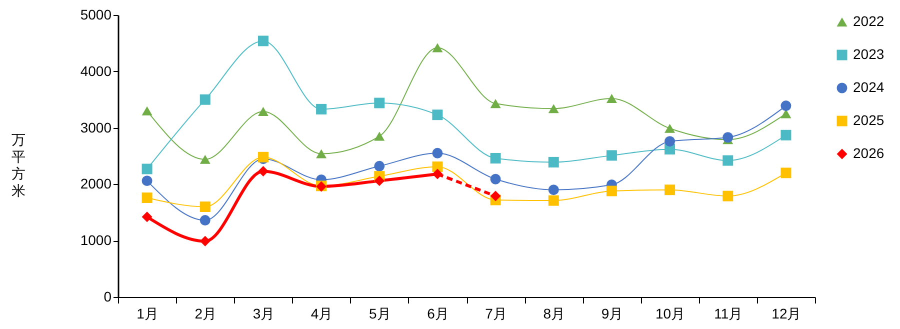 This screenshot has height=329, width=900. Describe the element at coordinates (205, 314) in the screenshot. I see `x-tick-label: 2月` at that location.